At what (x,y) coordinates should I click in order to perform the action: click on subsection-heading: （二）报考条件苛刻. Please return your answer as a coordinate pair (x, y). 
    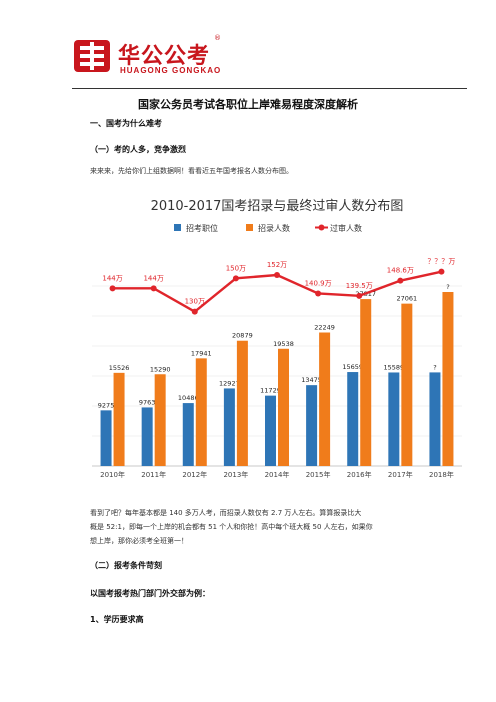
    Looking at the image, I should click on (126, 565).